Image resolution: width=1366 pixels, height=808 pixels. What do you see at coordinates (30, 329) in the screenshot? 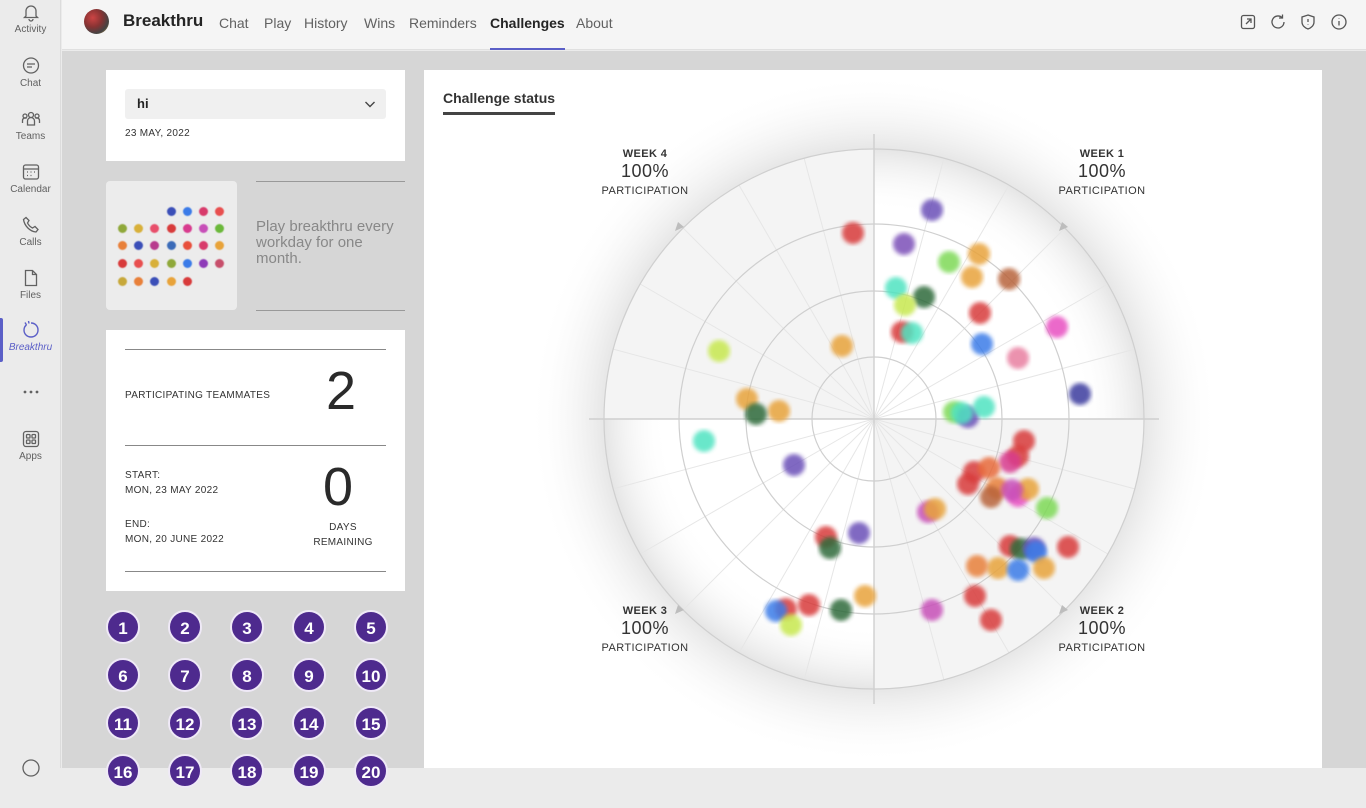
I see `breakthru-icon` at bounding box center [30, 329].